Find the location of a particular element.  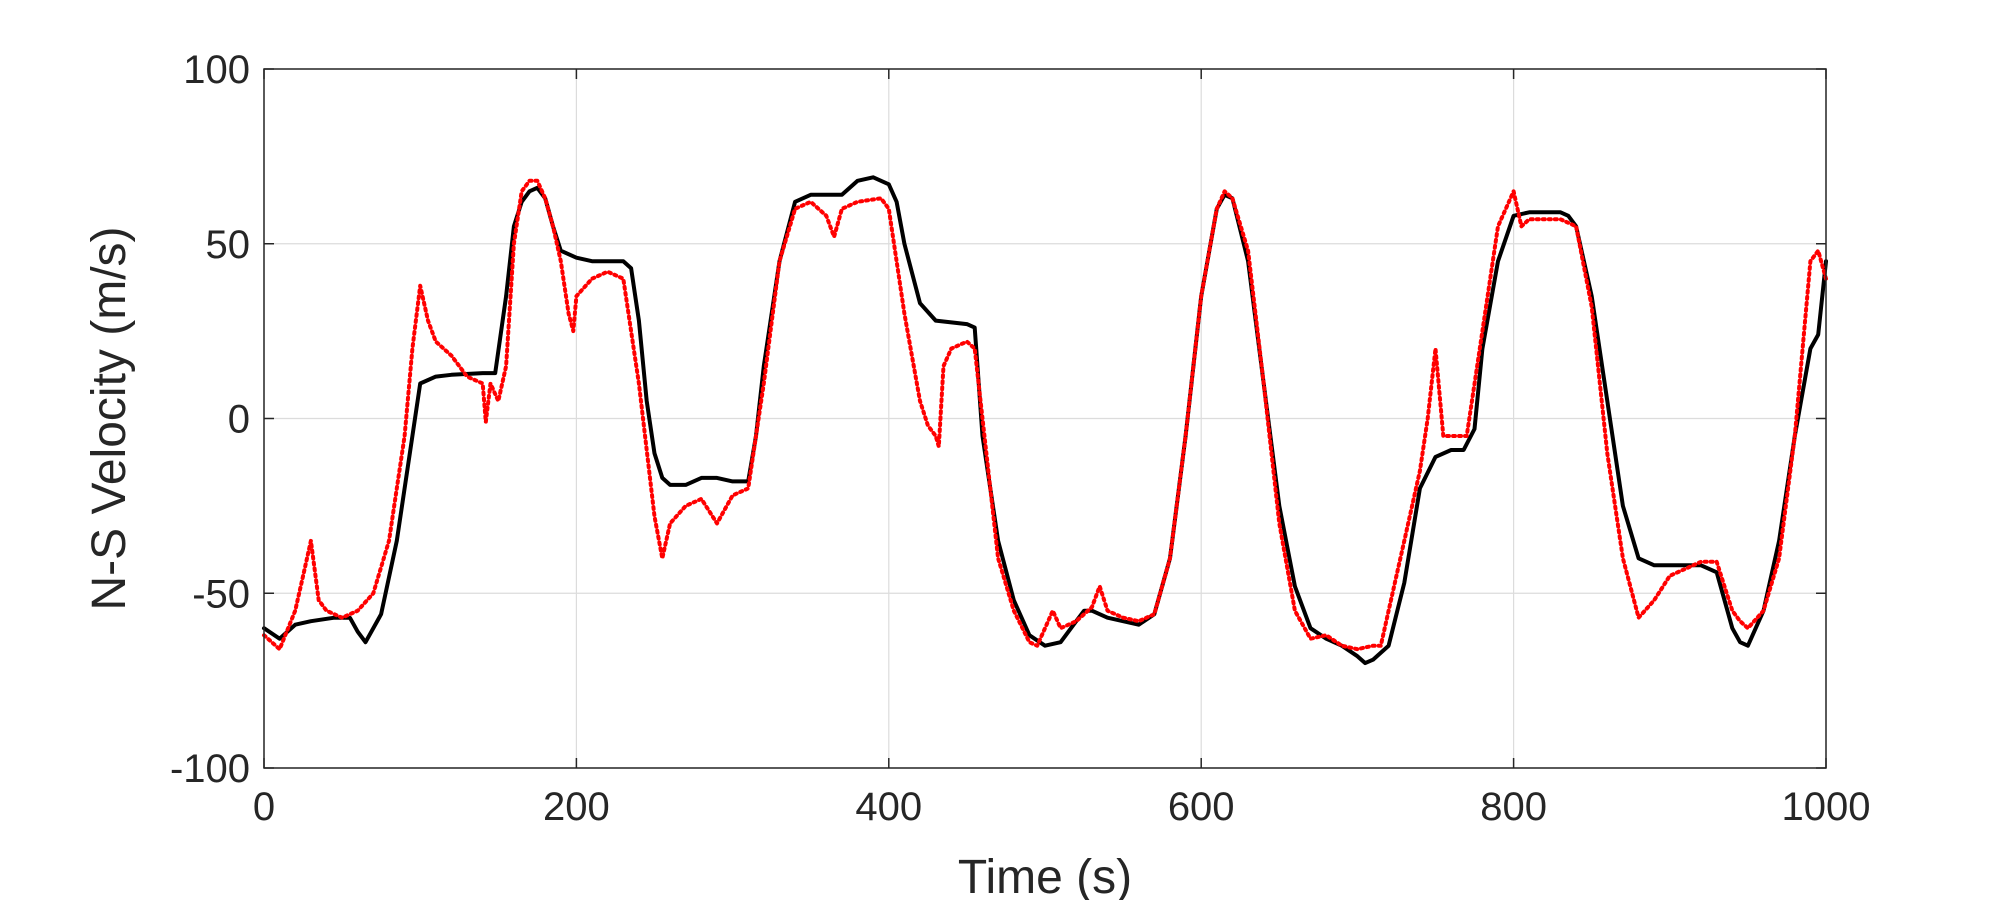

x-tick-label: 1000 is located at coordinates (1826, 807).